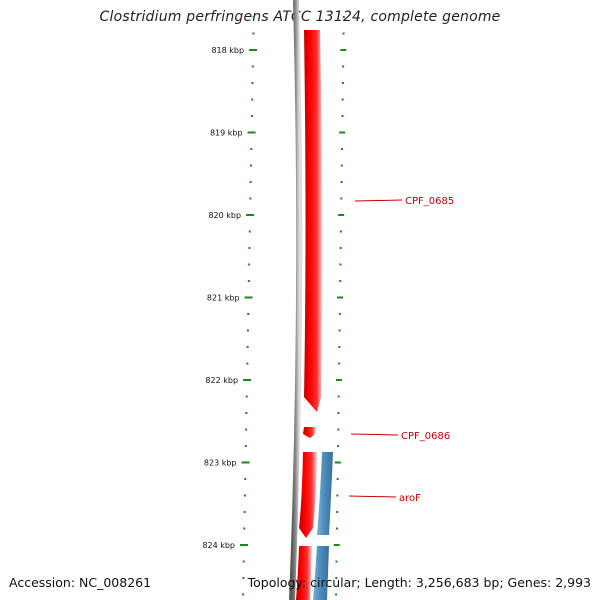 This screenshot has width=600, height=600. Describe the element at coordinates (325, 493) in the screenshot. I see `gene-aroF-arrow` at that location.